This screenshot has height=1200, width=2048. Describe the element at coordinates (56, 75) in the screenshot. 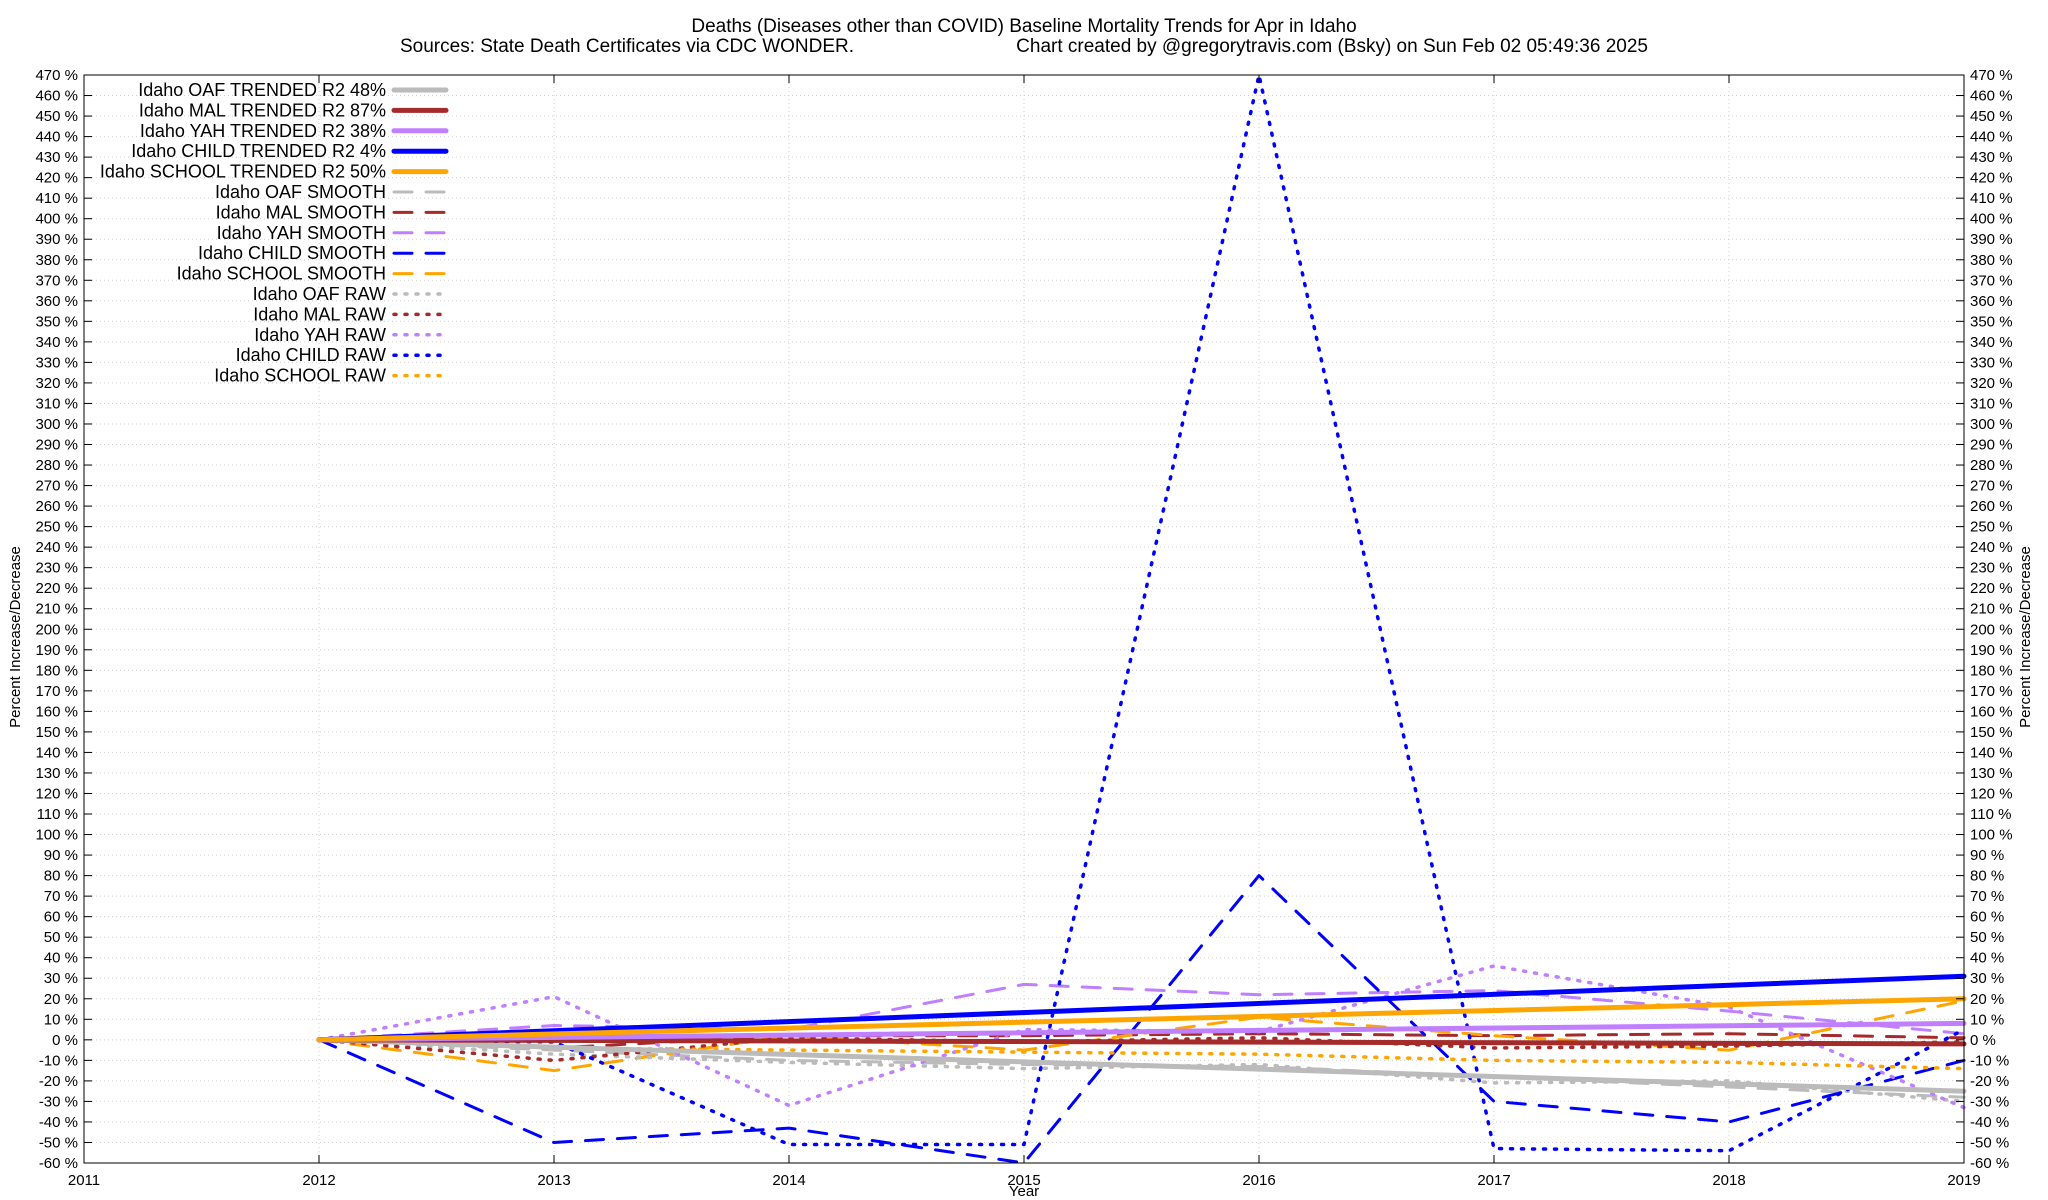

I see `y-tick-label-left: 470 %` at that location.